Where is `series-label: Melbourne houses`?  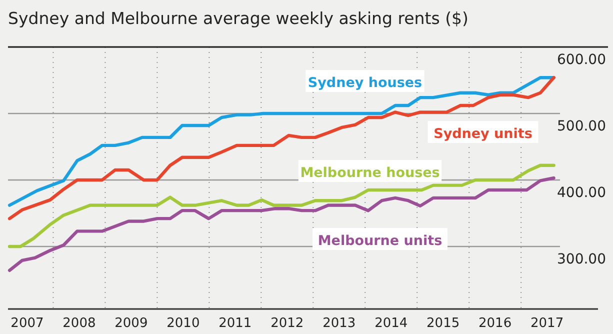 series-label: Melbourne houses is located at coordinates (370, 173).